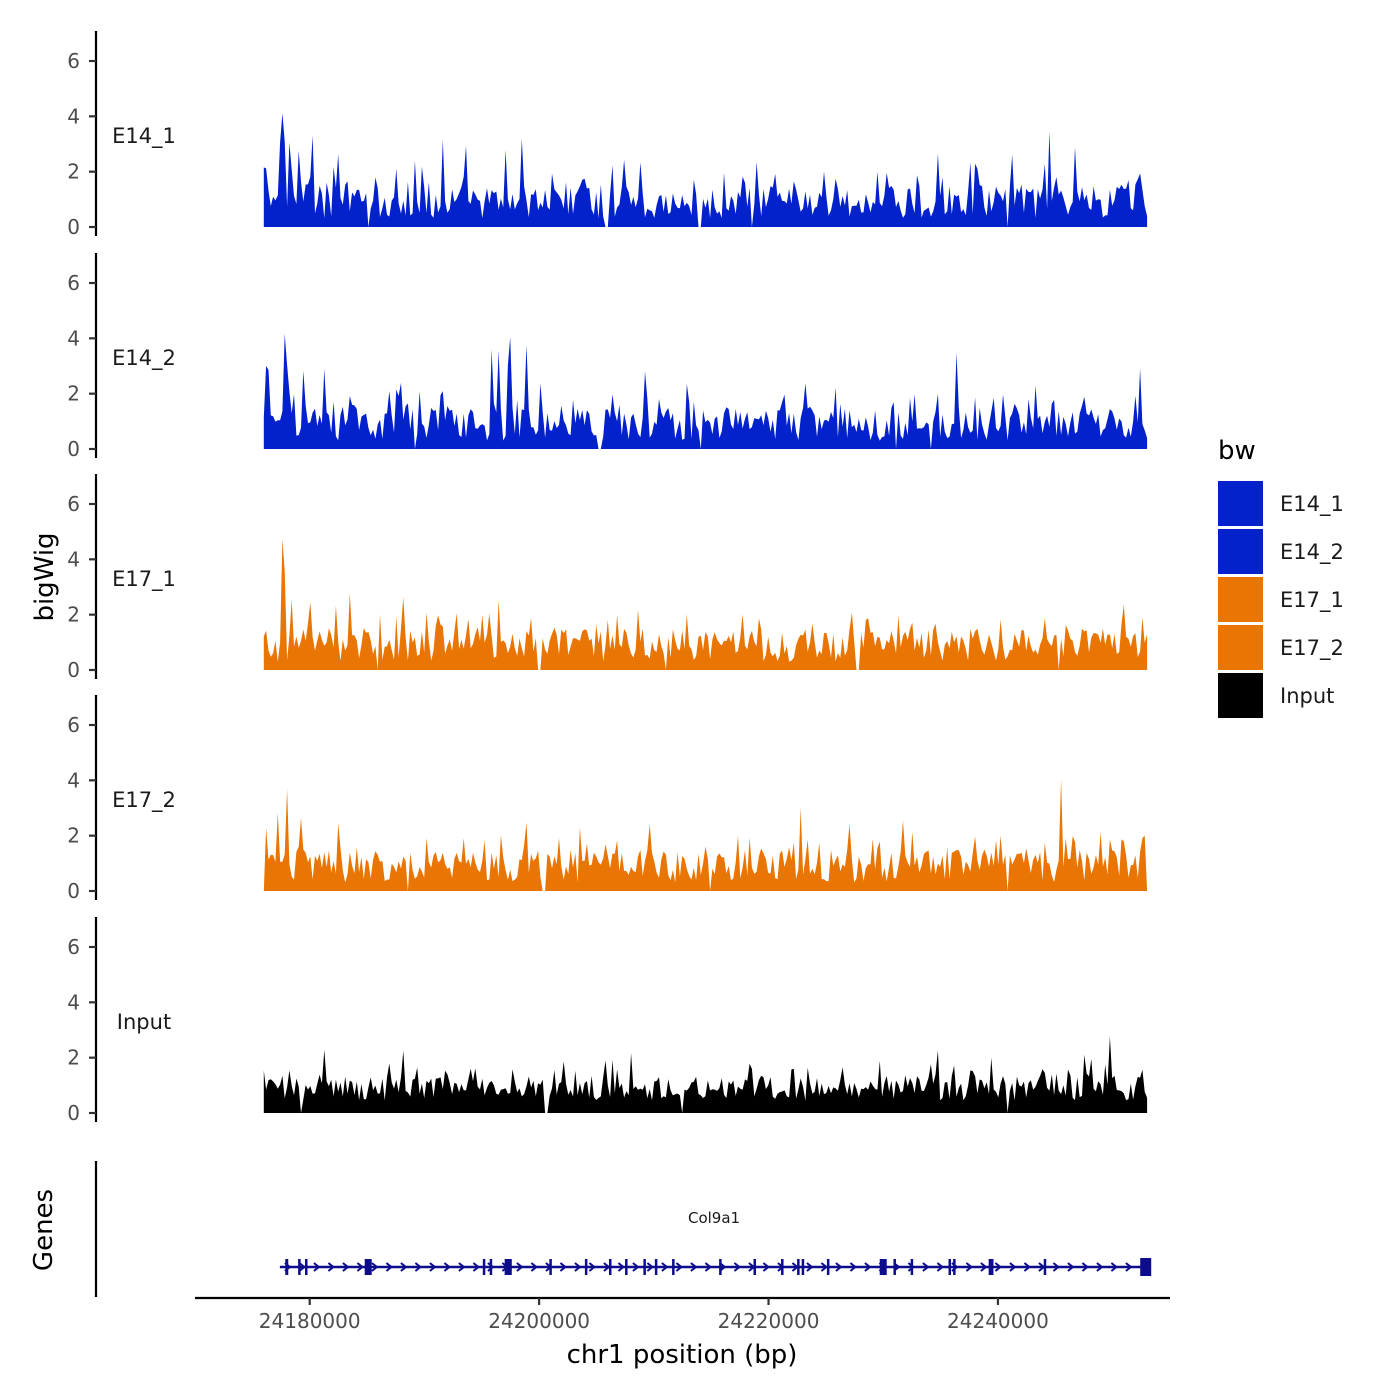 Image resolution: width=1400 pixels, height=1400 pixels. I want to click on legend-label: E14_2, so click(1312, 552).